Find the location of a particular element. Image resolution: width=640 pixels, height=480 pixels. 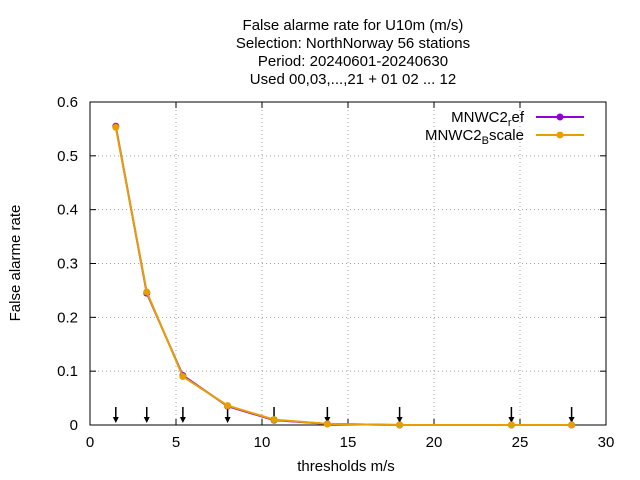

x-tick-label: 15 is located at coordinates (348, 442).